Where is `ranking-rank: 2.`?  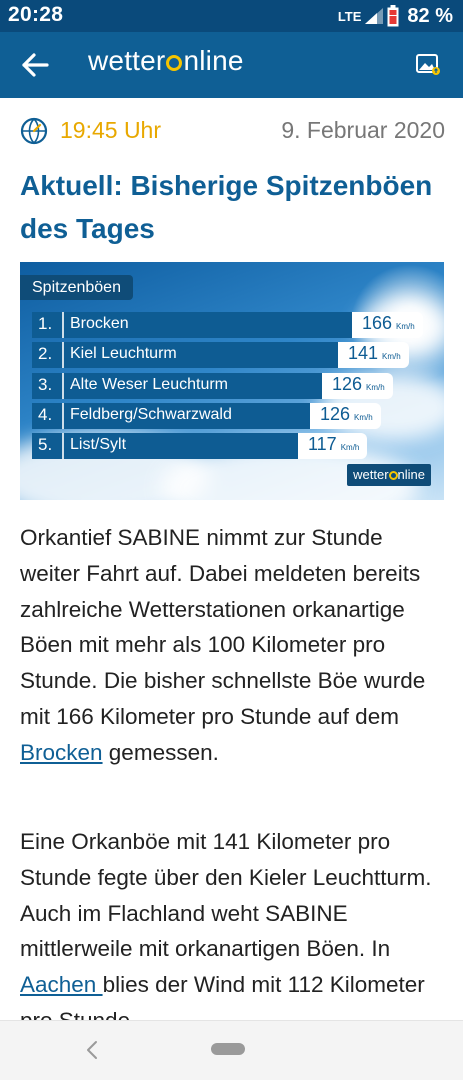 ranking-rank: 2. is located at coordinates (45, 353).